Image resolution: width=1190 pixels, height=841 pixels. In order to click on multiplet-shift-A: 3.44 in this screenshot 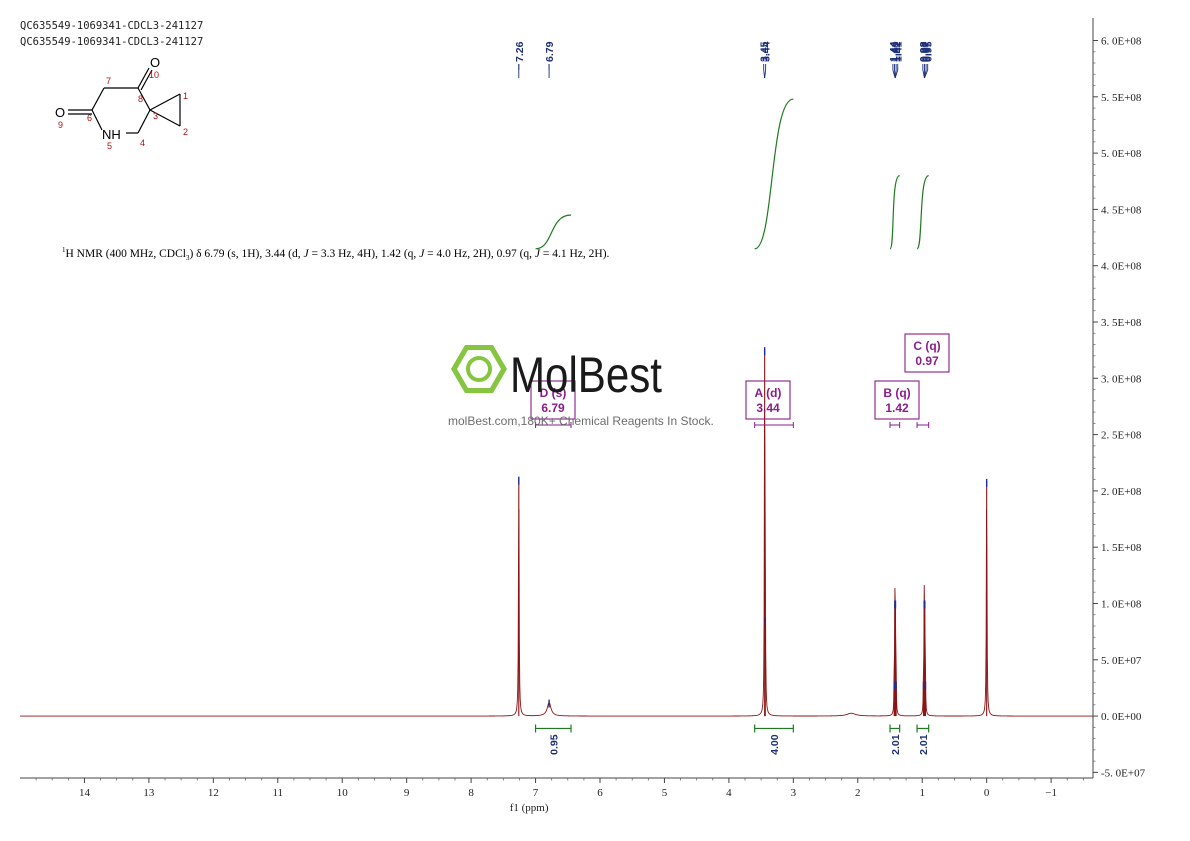, I will do `click(768, 408)`.